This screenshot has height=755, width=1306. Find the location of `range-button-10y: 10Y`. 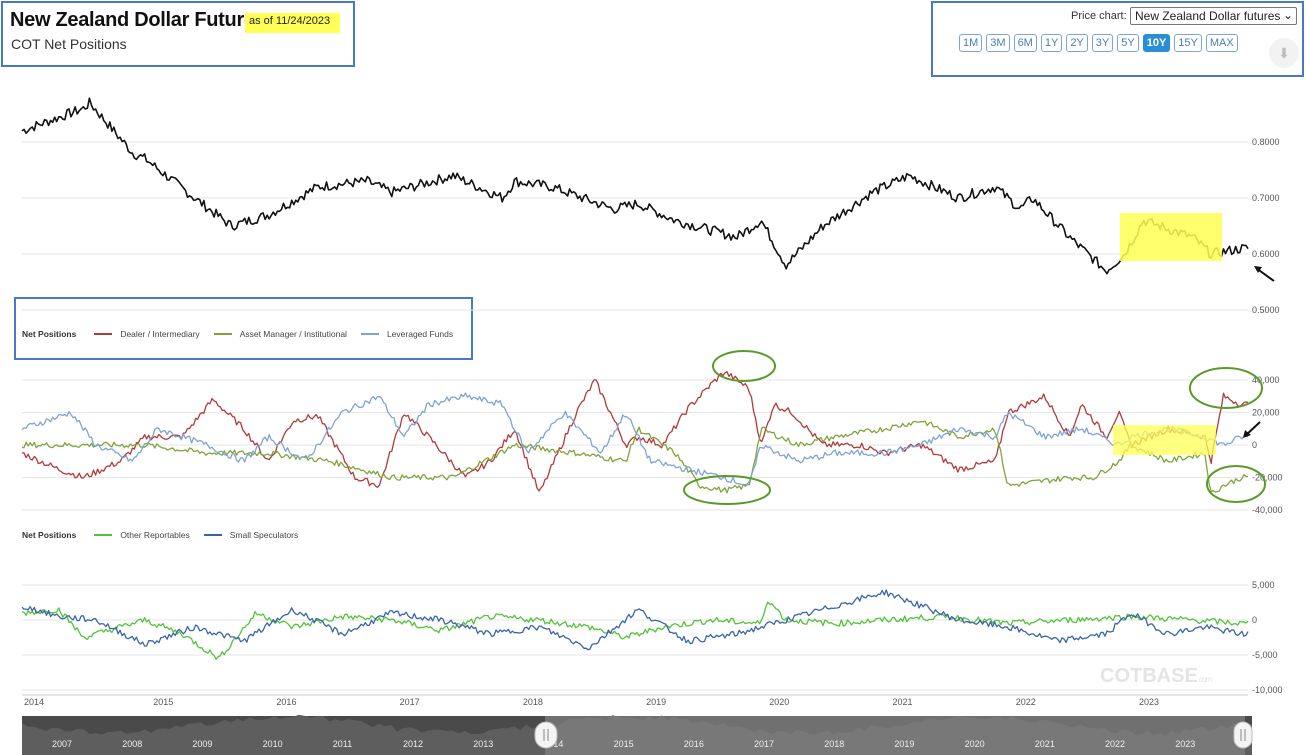

range-button-10y: 10Y is located at coordinates (1156, 43).